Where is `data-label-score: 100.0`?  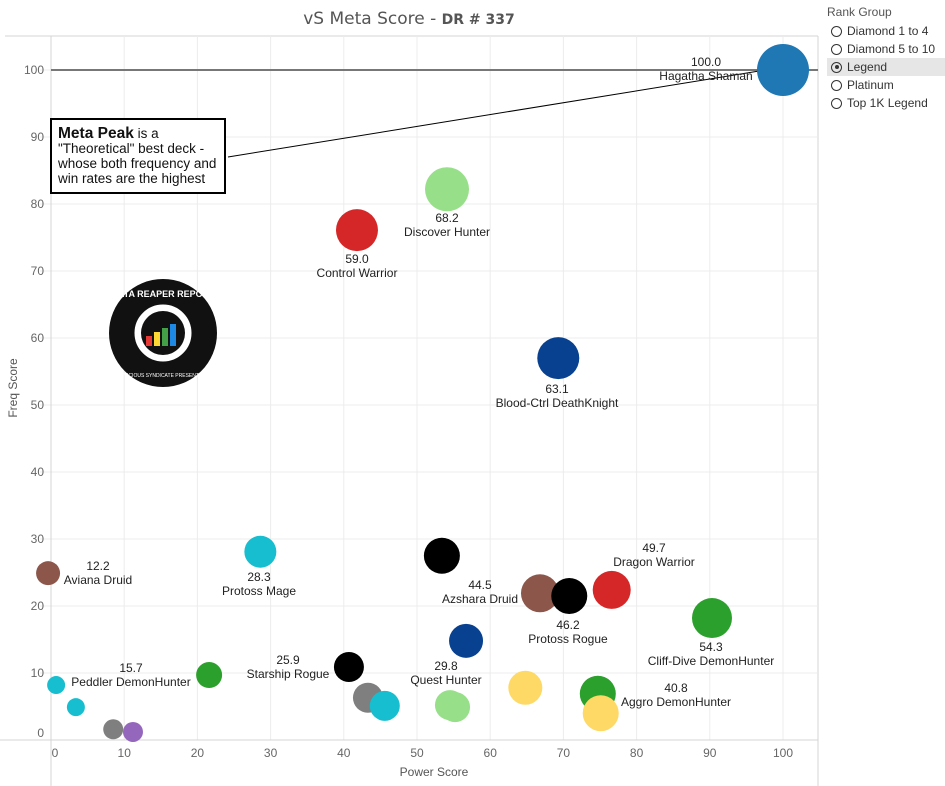 data-label-score: 100.0 is located at coordinates (706, 62).